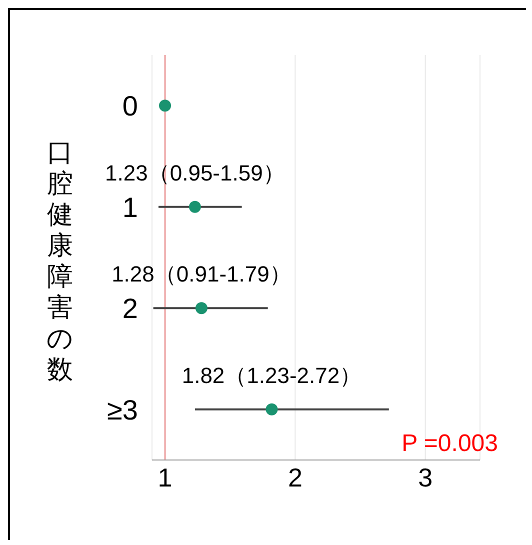  What do you see at coordinates (202, 274) in the screenshot?
I see `data-label: 1.28（0.91-1.79）` at bounding box center [202, 274].